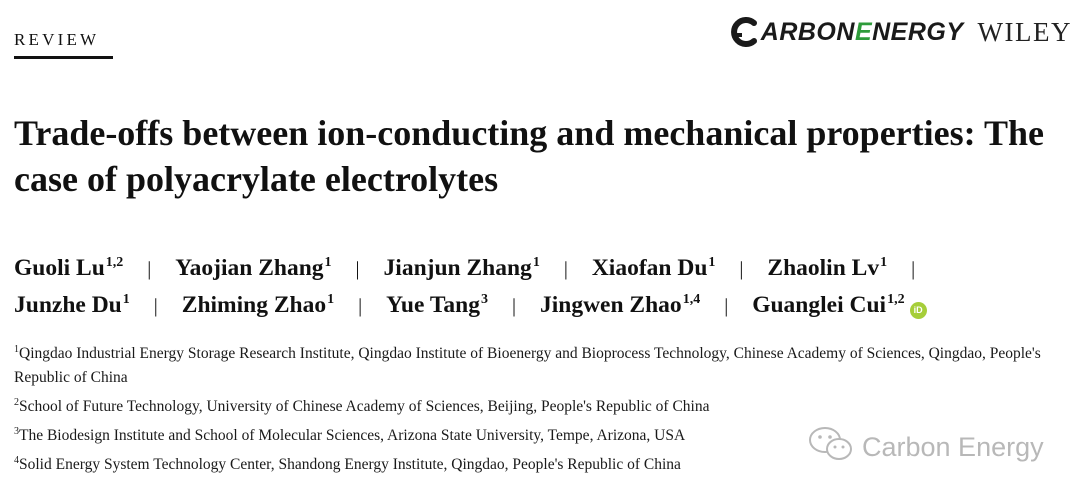 Image resolution: width=1080 pixels, height=496 pixels. I want to click on wechat-icon, so click(835, 447).